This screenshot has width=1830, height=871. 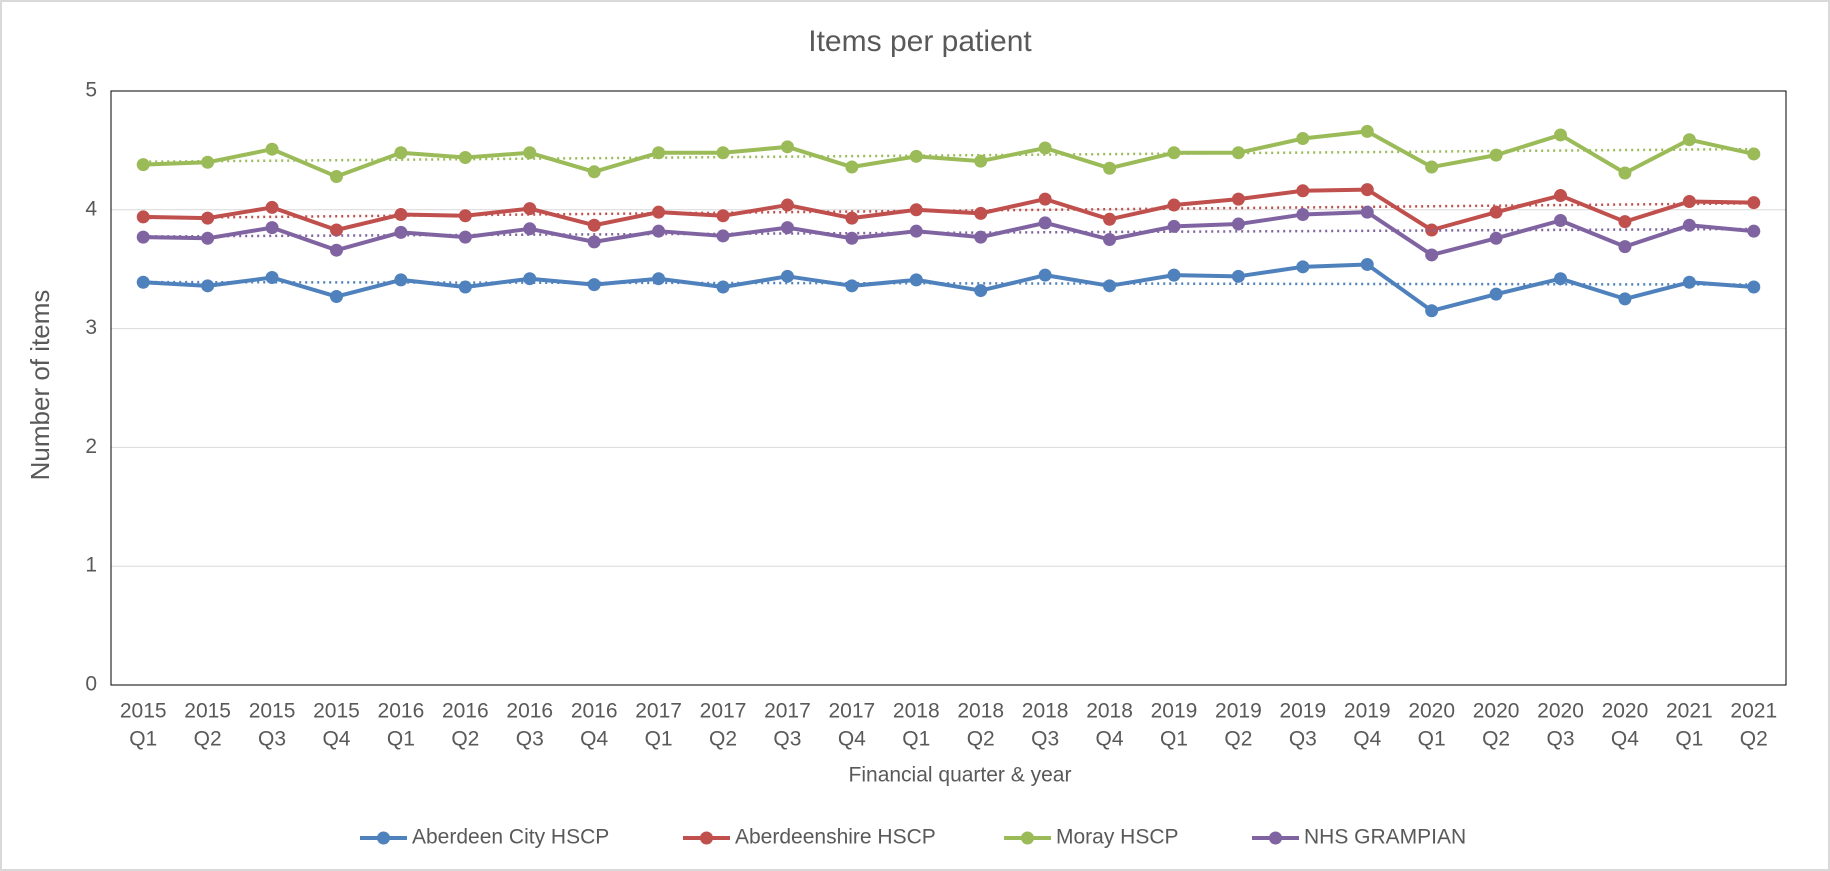 I want to click on y-tick-label: 3, so click(x=91, y=327).